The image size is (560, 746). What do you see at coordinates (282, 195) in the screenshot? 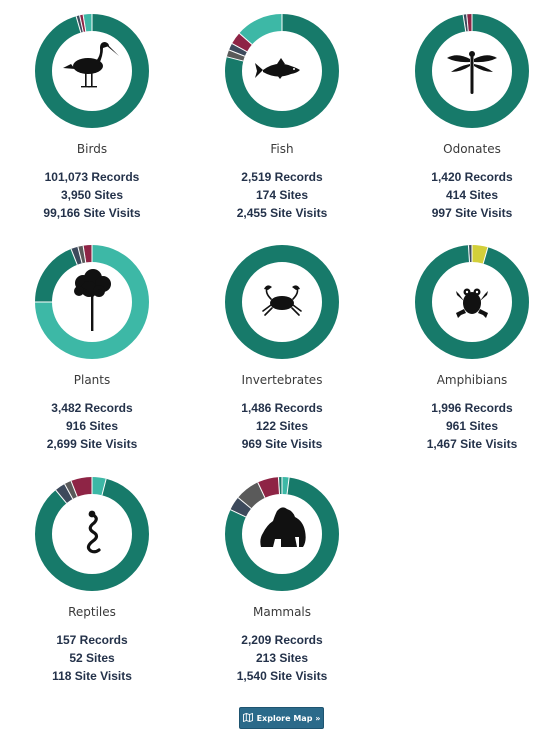
I see `sites-count: 174 Sites` at bounding box center [282, 195].